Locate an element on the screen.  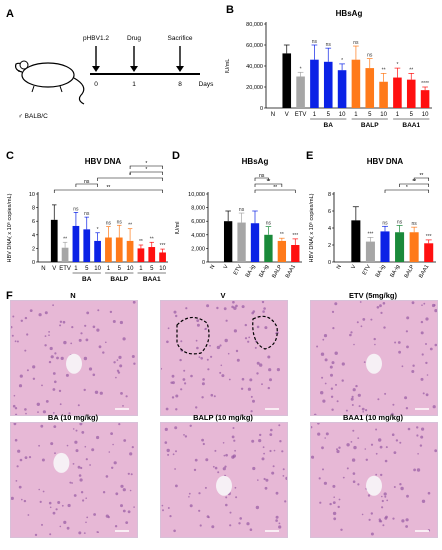
chart-title: HBV DNA is located at coordinates (103, 161).